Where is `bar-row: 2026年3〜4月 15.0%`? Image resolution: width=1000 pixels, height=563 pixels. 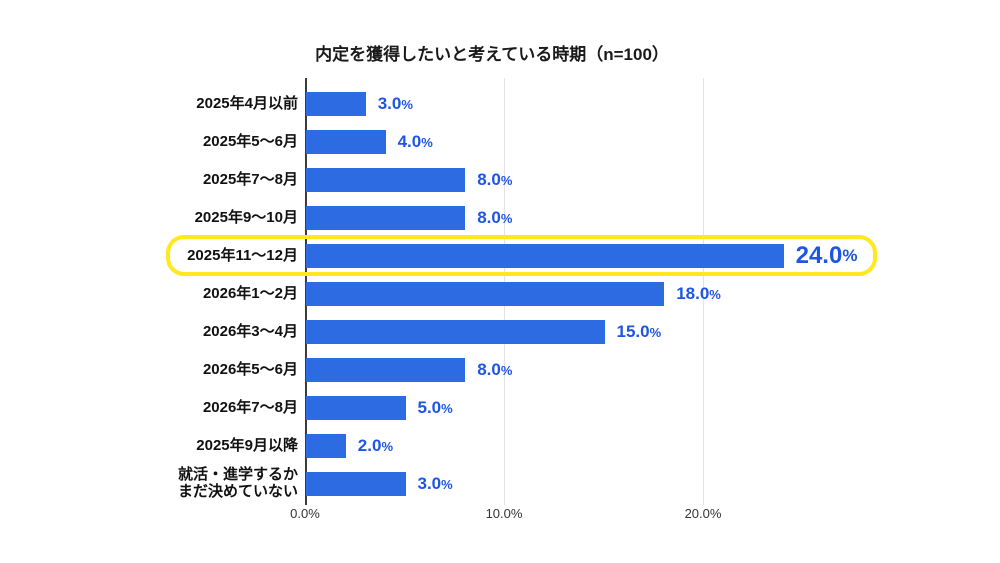
bar-row: 2026年3〜4月 15.0% is located at coordinates (500, 332).